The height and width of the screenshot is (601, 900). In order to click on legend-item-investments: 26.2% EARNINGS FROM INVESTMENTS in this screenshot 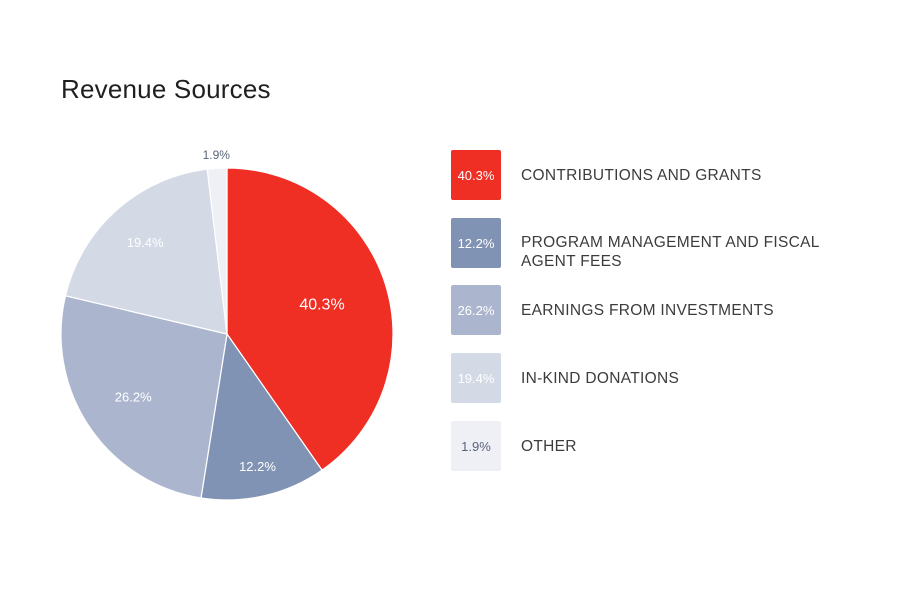, I will do `click(666, 310)`.